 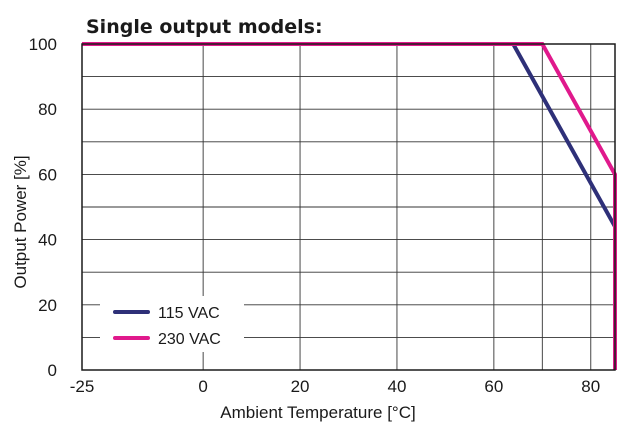 I want to click on y-tick-label: 100, so click(x=43, y=44).